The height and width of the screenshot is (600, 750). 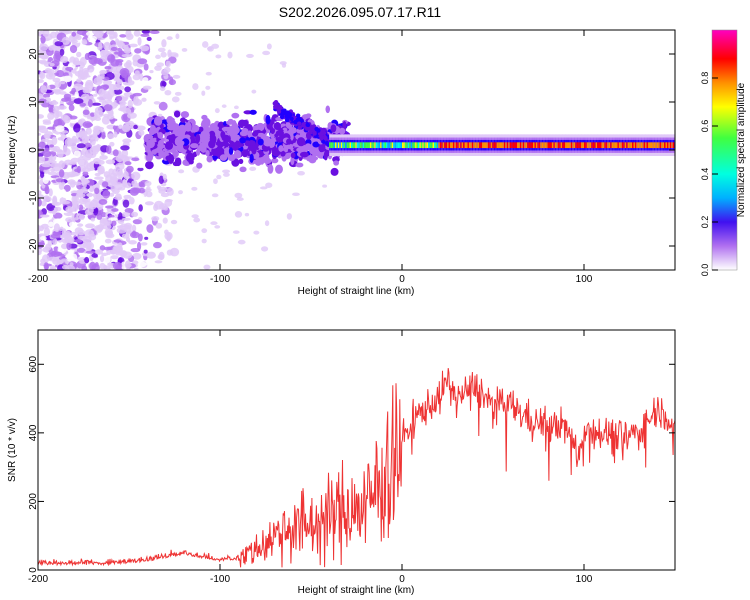 I want to click on spectrogram-x-tick-label: -100, so click(x=220, y=279).